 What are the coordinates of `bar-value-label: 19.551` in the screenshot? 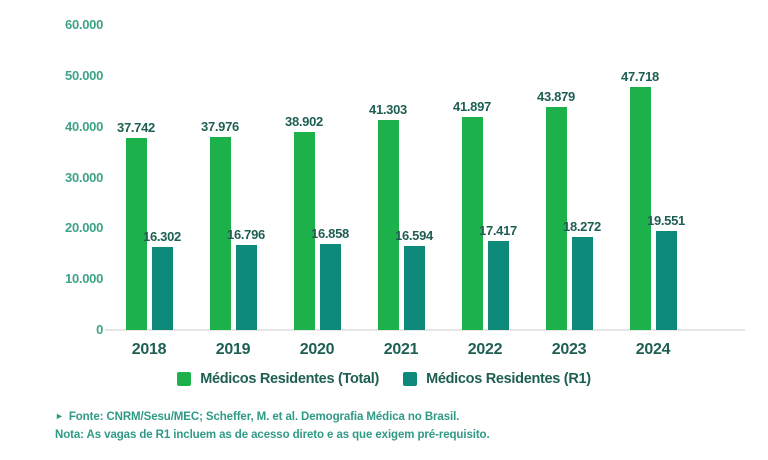 It's located at (666, 220).